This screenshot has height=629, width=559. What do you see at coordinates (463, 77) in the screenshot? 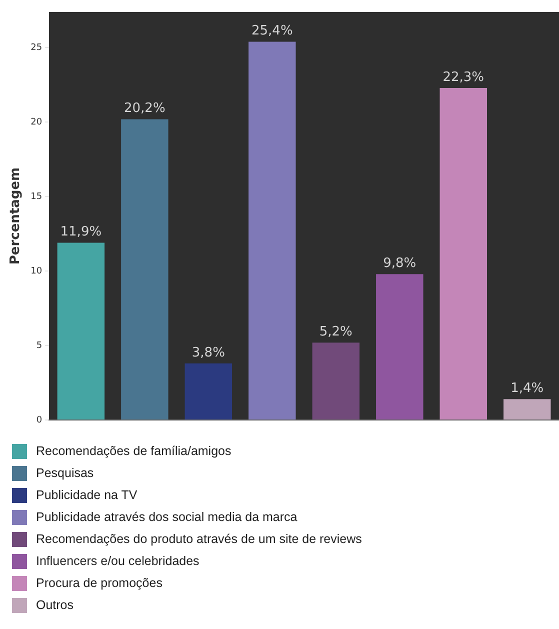
I see `data-label: 22,3%` at bounding box center [463, 77].